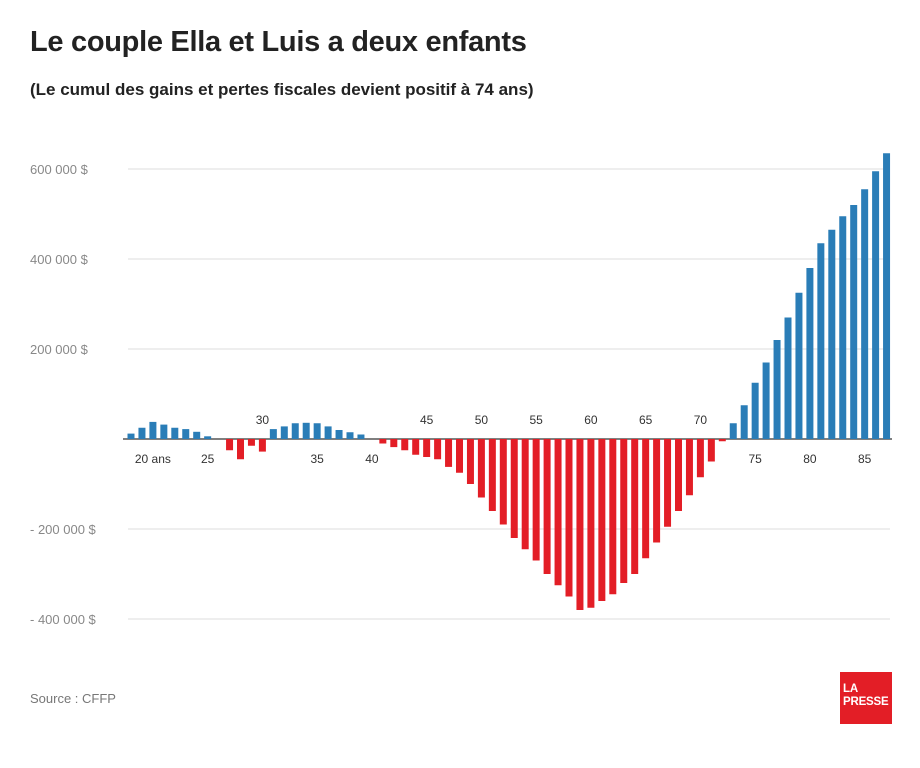  What do you see at coordinates (59, 259) in the screenshot?
I see `y-tick-label: 400 000 $` at bounding box center [59, 259].